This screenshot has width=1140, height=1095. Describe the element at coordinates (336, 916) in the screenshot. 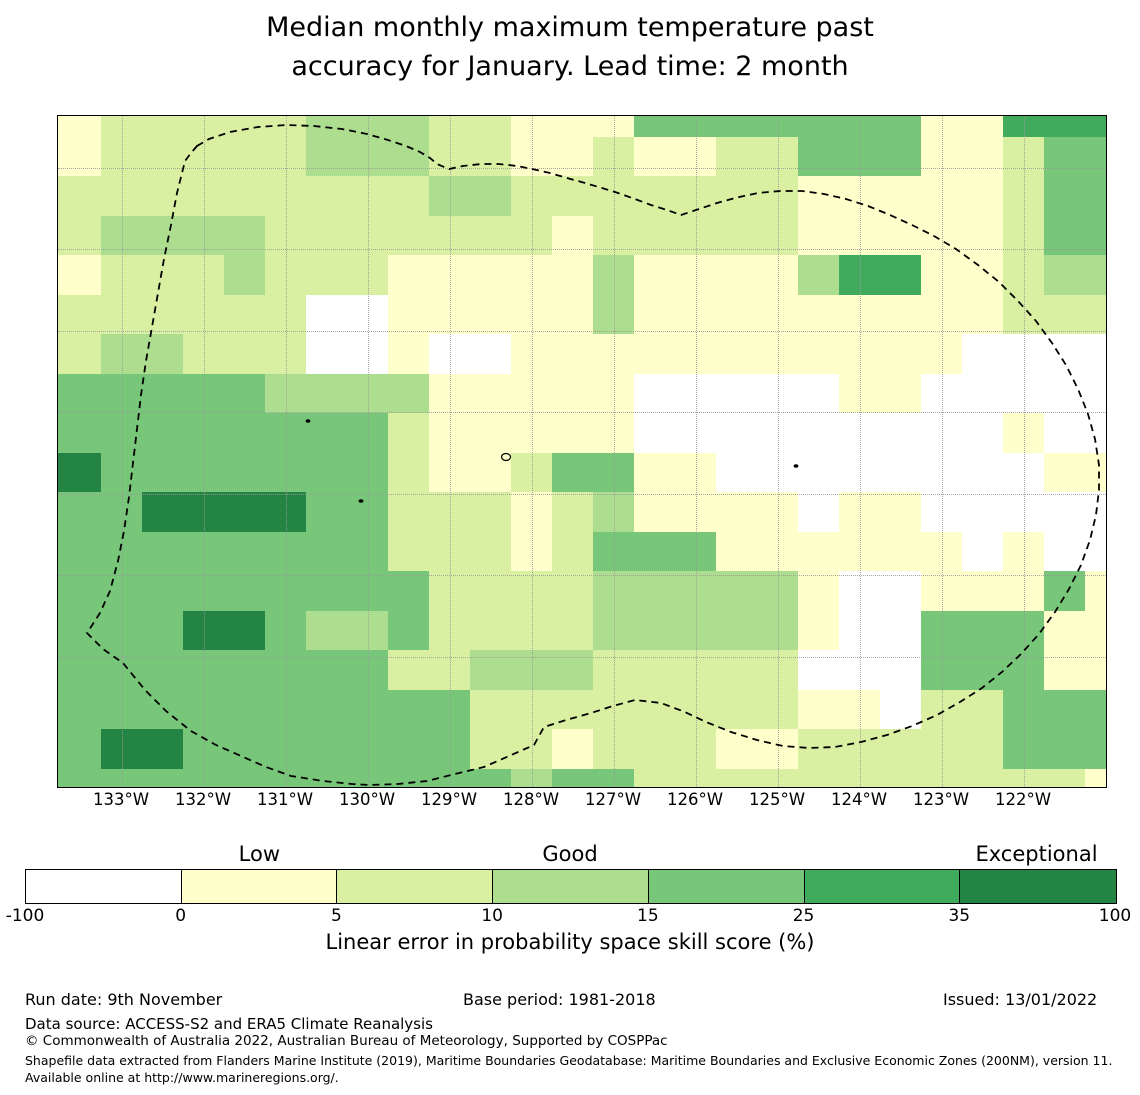

I see `colorbar-tick-label: 5` at that location.